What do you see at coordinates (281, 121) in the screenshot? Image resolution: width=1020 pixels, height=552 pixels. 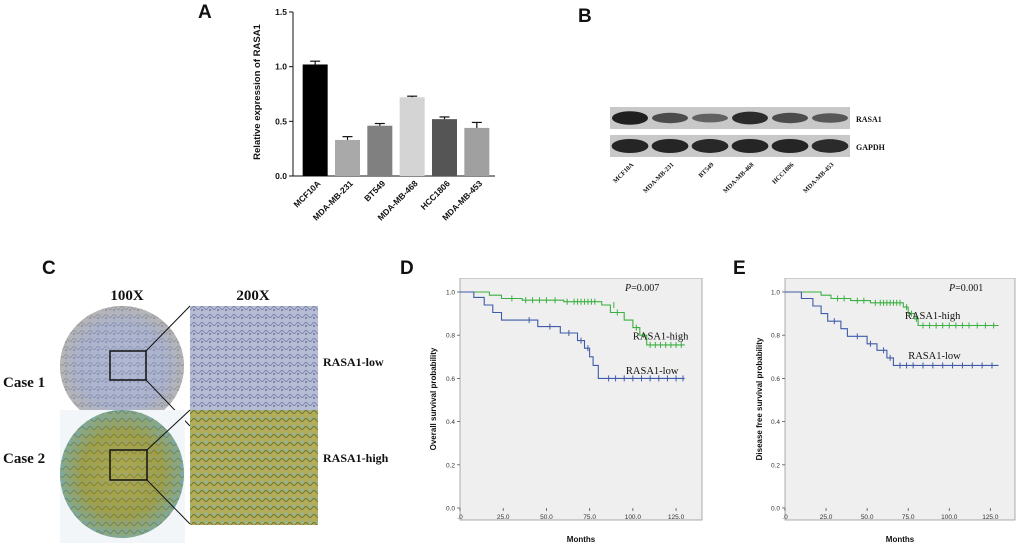 I see `y-tick-label: 0.5` at bounding box center [281, 121].